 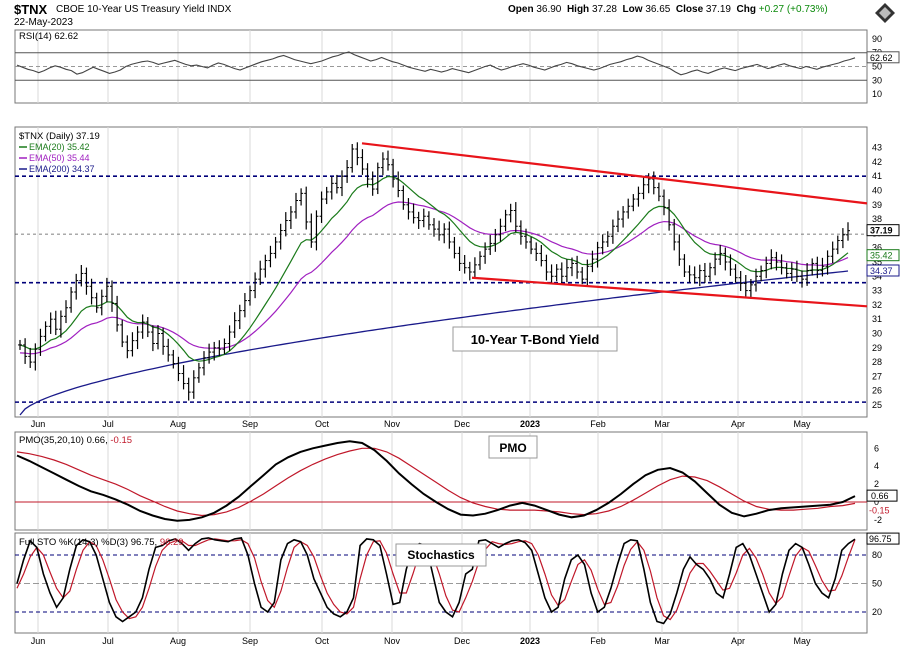 I want to click on stoch-title: Full STO %K(14,3) %D(3) %K96.75, 96.29, so click(x=101, y=542).